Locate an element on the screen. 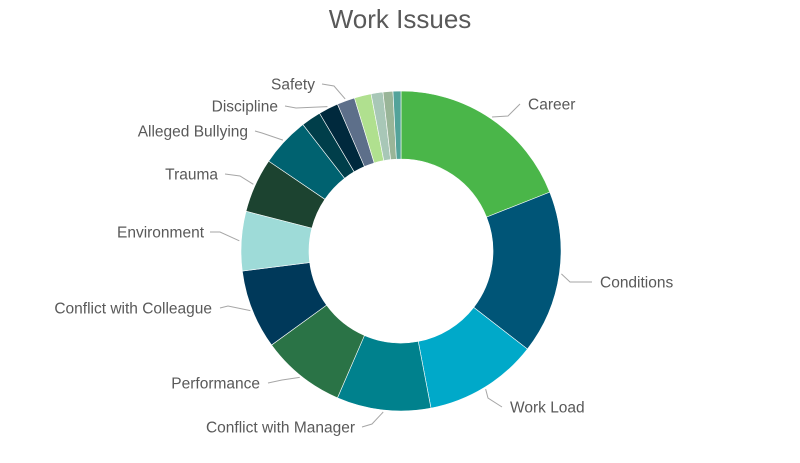 This screenshot has height=463, width=800. label-trauma: Trauma is located at coordinates (191, 174).